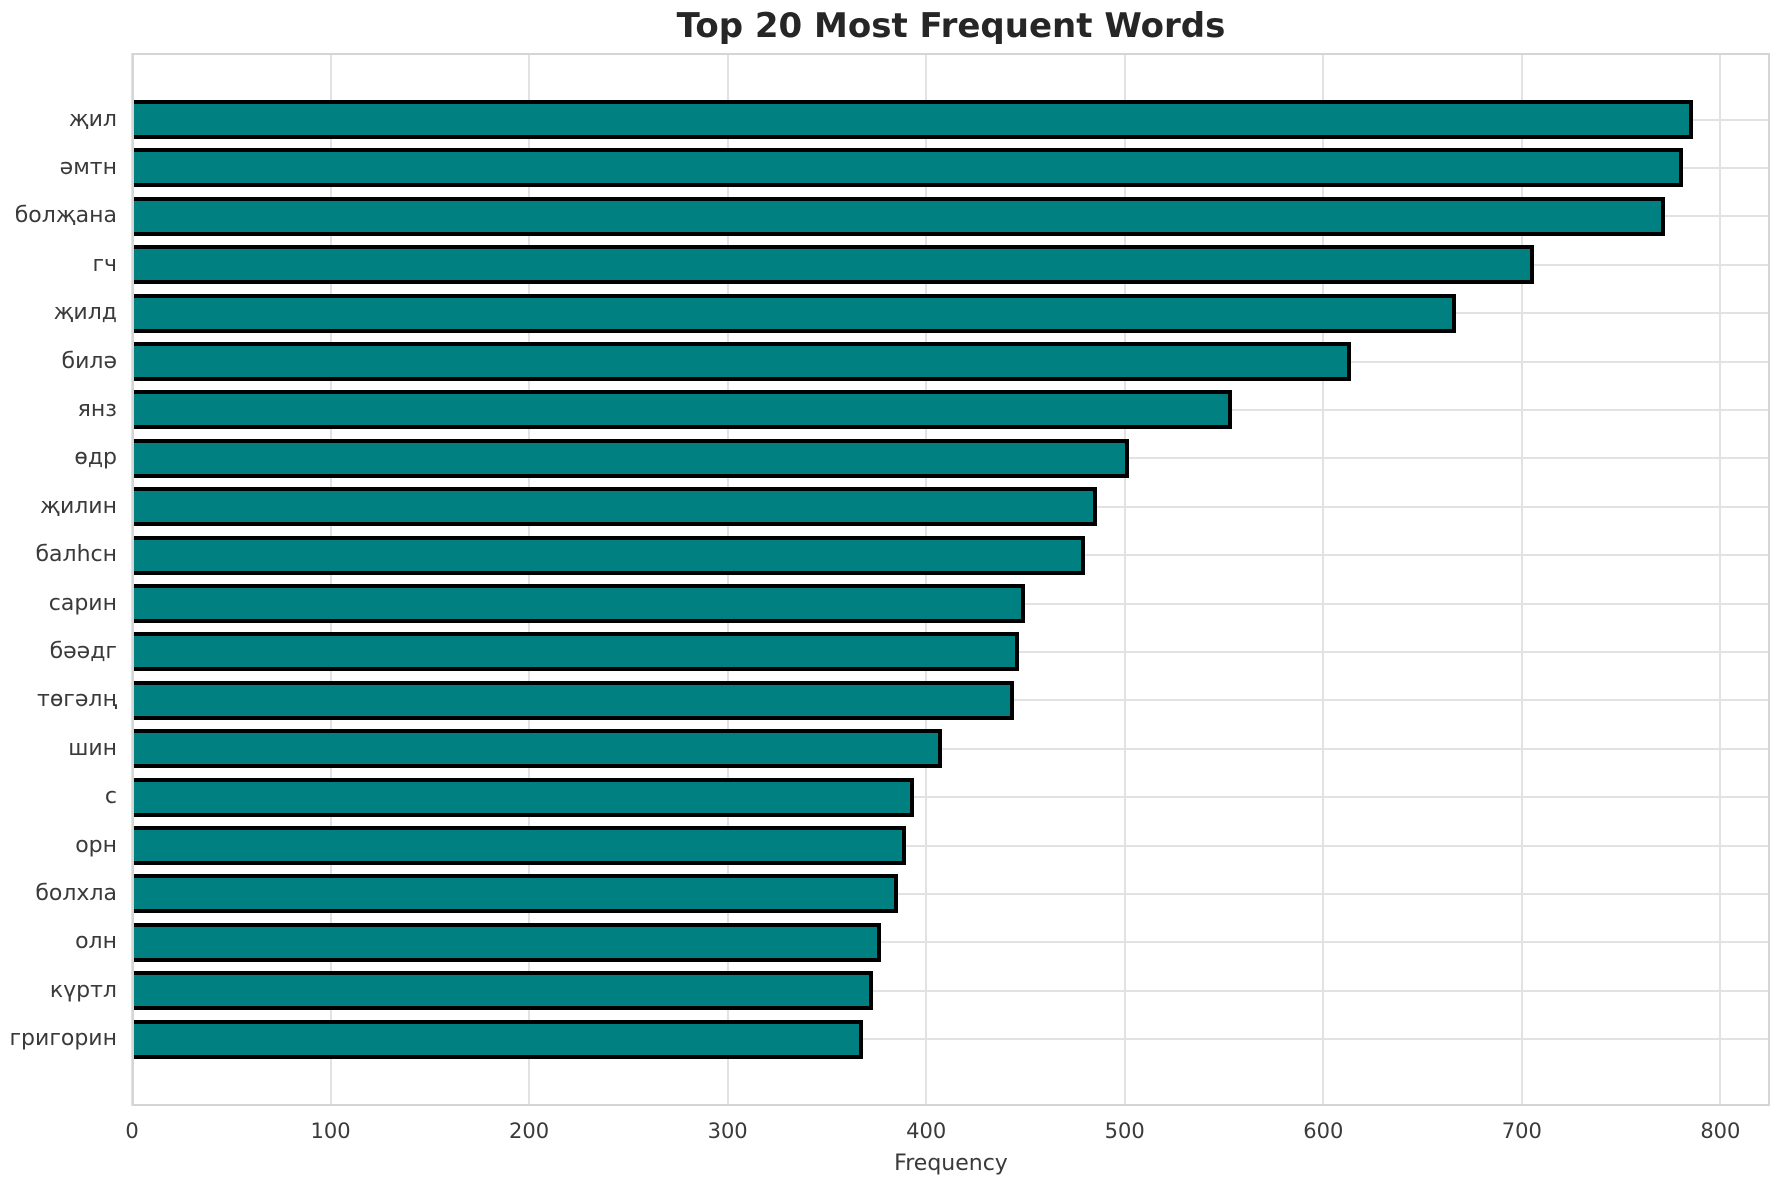 The height and width of the screenshot is (1185, 1784). What do you see at coordinates (97, 409) in the screenshot?
I see `y-tick-label: янз` at bounding box center [97, 409].